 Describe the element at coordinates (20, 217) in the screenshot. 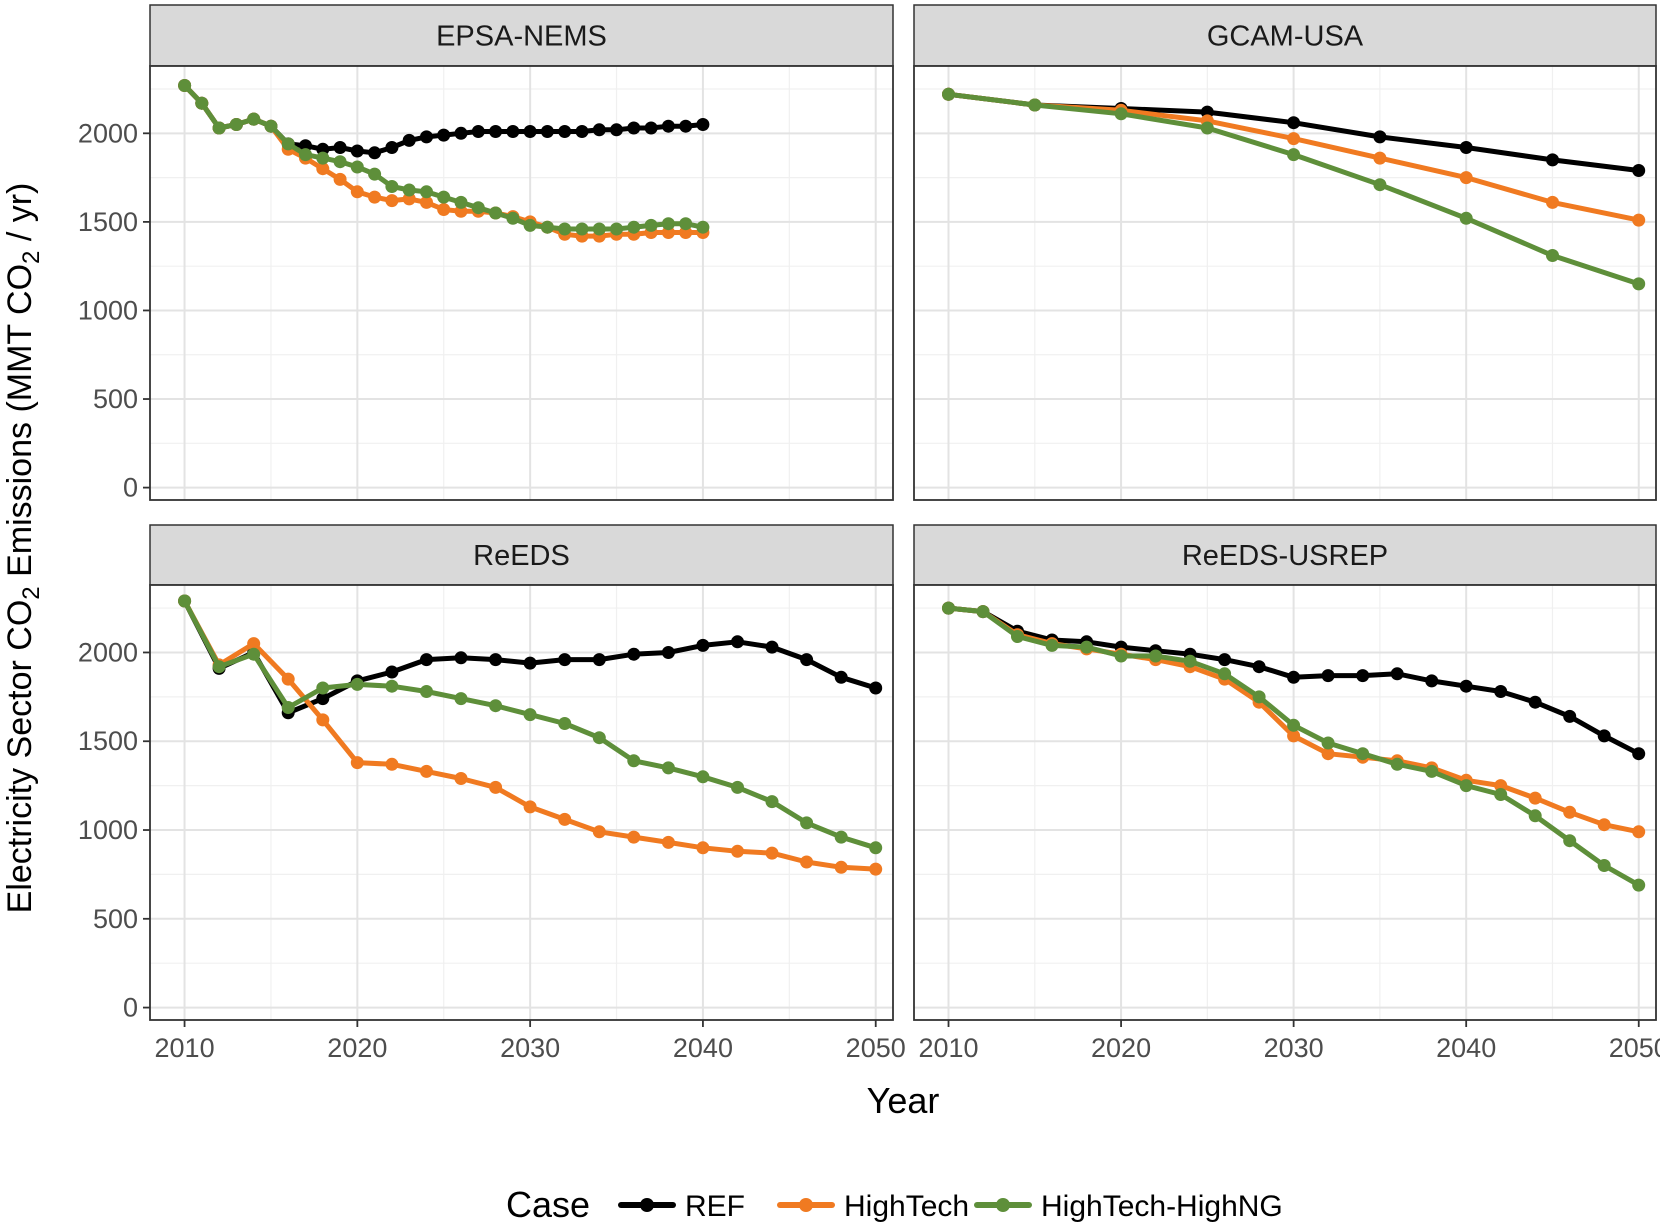

I see `y-title-part: / yr)` at that location.